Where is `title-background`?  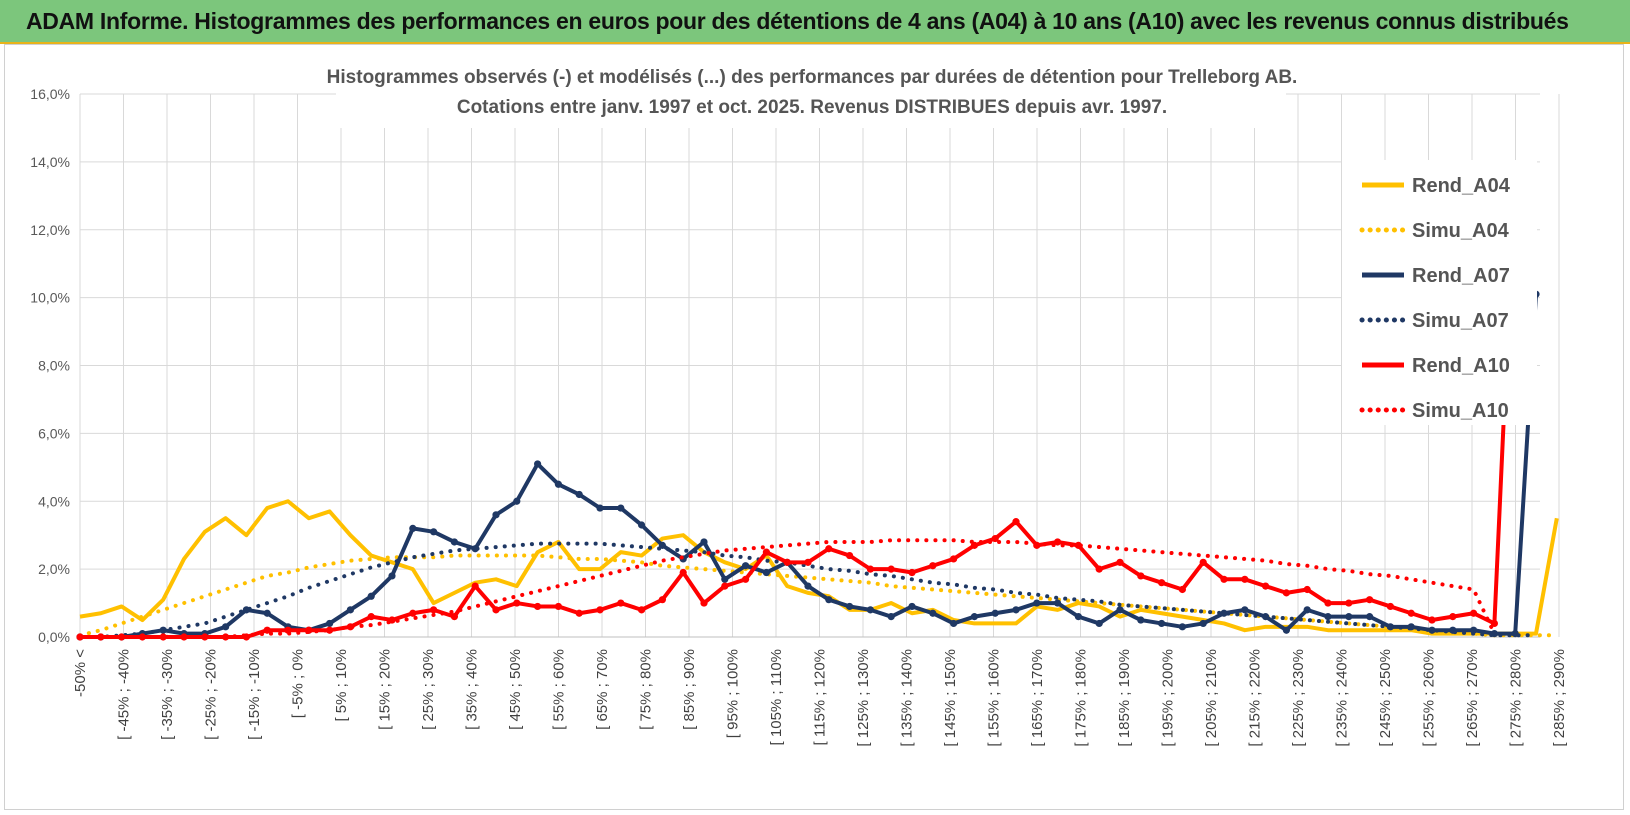
title-background is located at coordinates (811, 93).